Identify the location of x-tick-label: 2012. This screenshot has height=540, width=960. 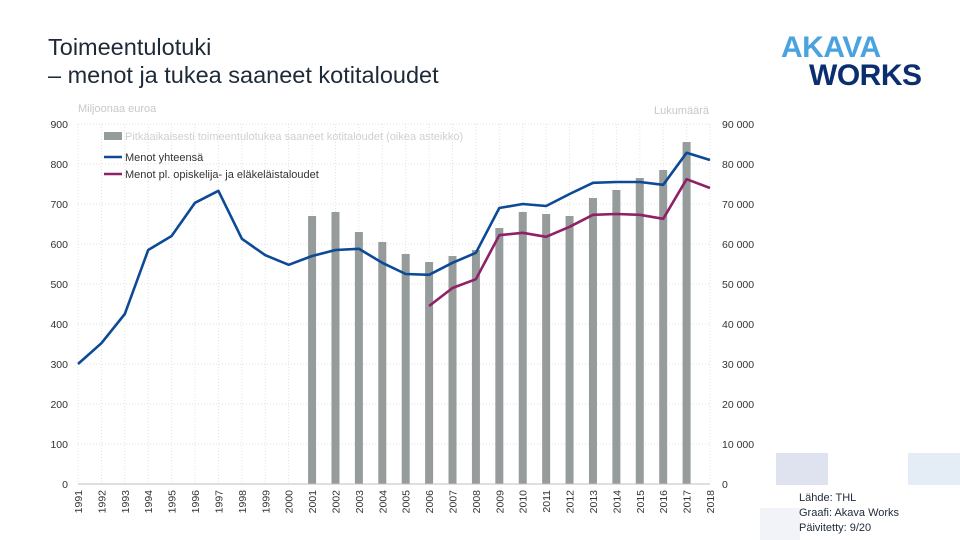
(571, 502).